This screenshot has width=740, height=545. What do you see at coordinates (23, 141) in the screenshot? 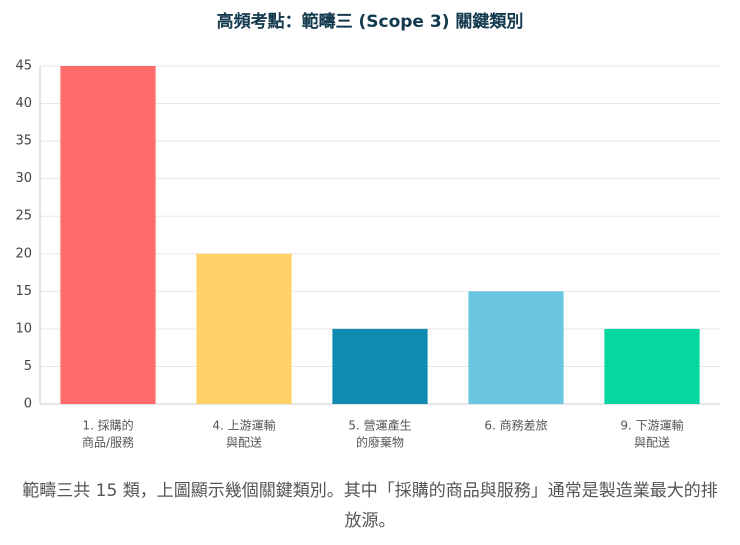
I see `y-tick-label: 35` at bounding box center [23, 141].